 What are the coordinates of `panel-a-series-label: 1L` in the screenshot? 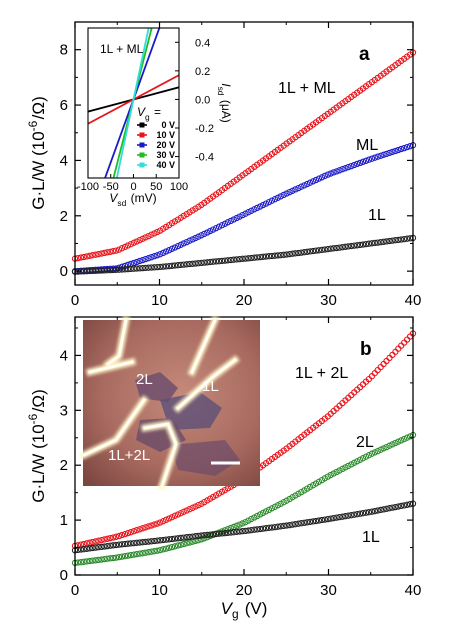 It's located at (377, 215).